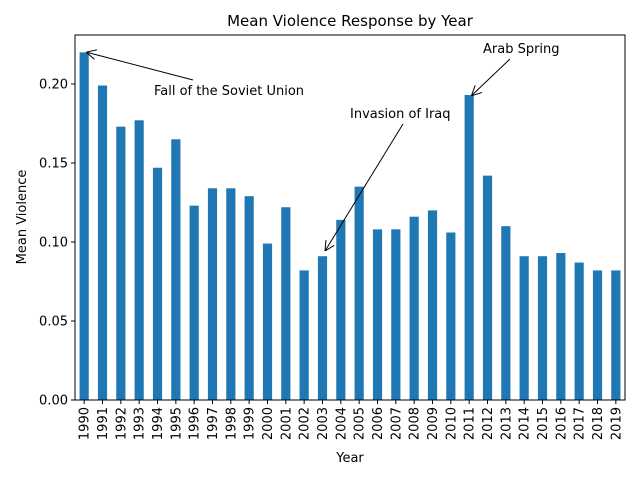  What do you see at coordinates (176, 423) in the screenshot?
I see `x-tick-label: 1995` at bounding box center [176, 423].